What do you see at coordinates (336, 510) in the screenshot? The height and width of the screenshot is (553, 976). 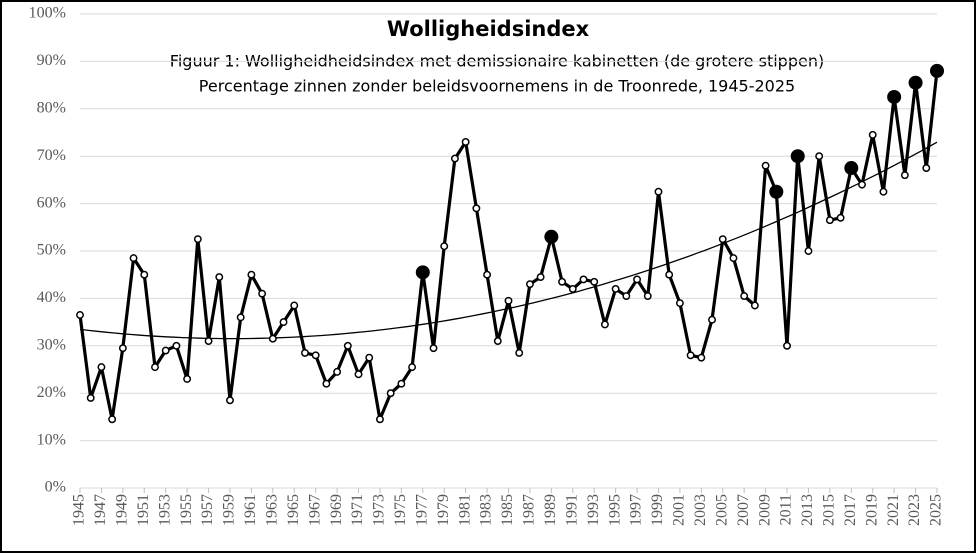 I see `x-tick-label: 1969` at bounding box center [336, 510].